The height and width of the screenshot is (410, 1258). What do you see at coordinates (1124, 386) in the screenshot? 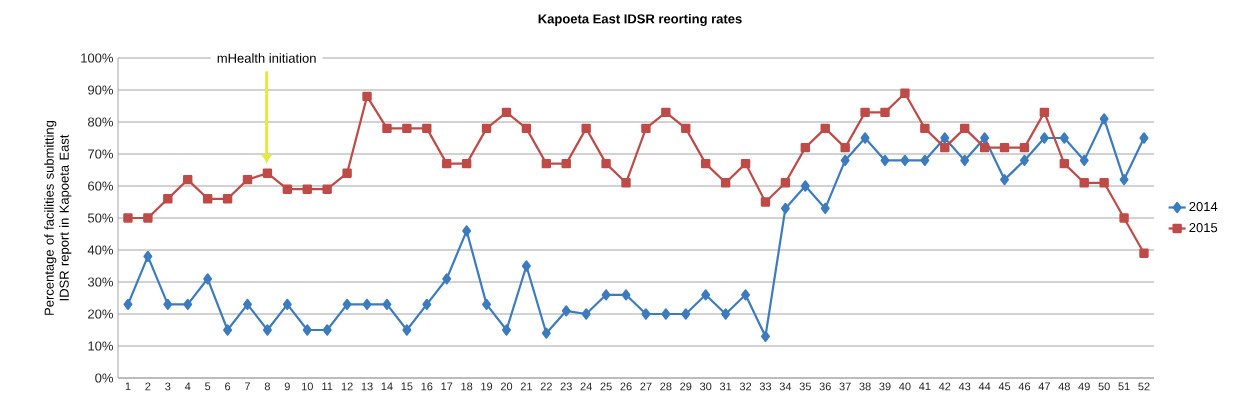
I see `x-tick-label: 51` at bounding box center [1124, 386].